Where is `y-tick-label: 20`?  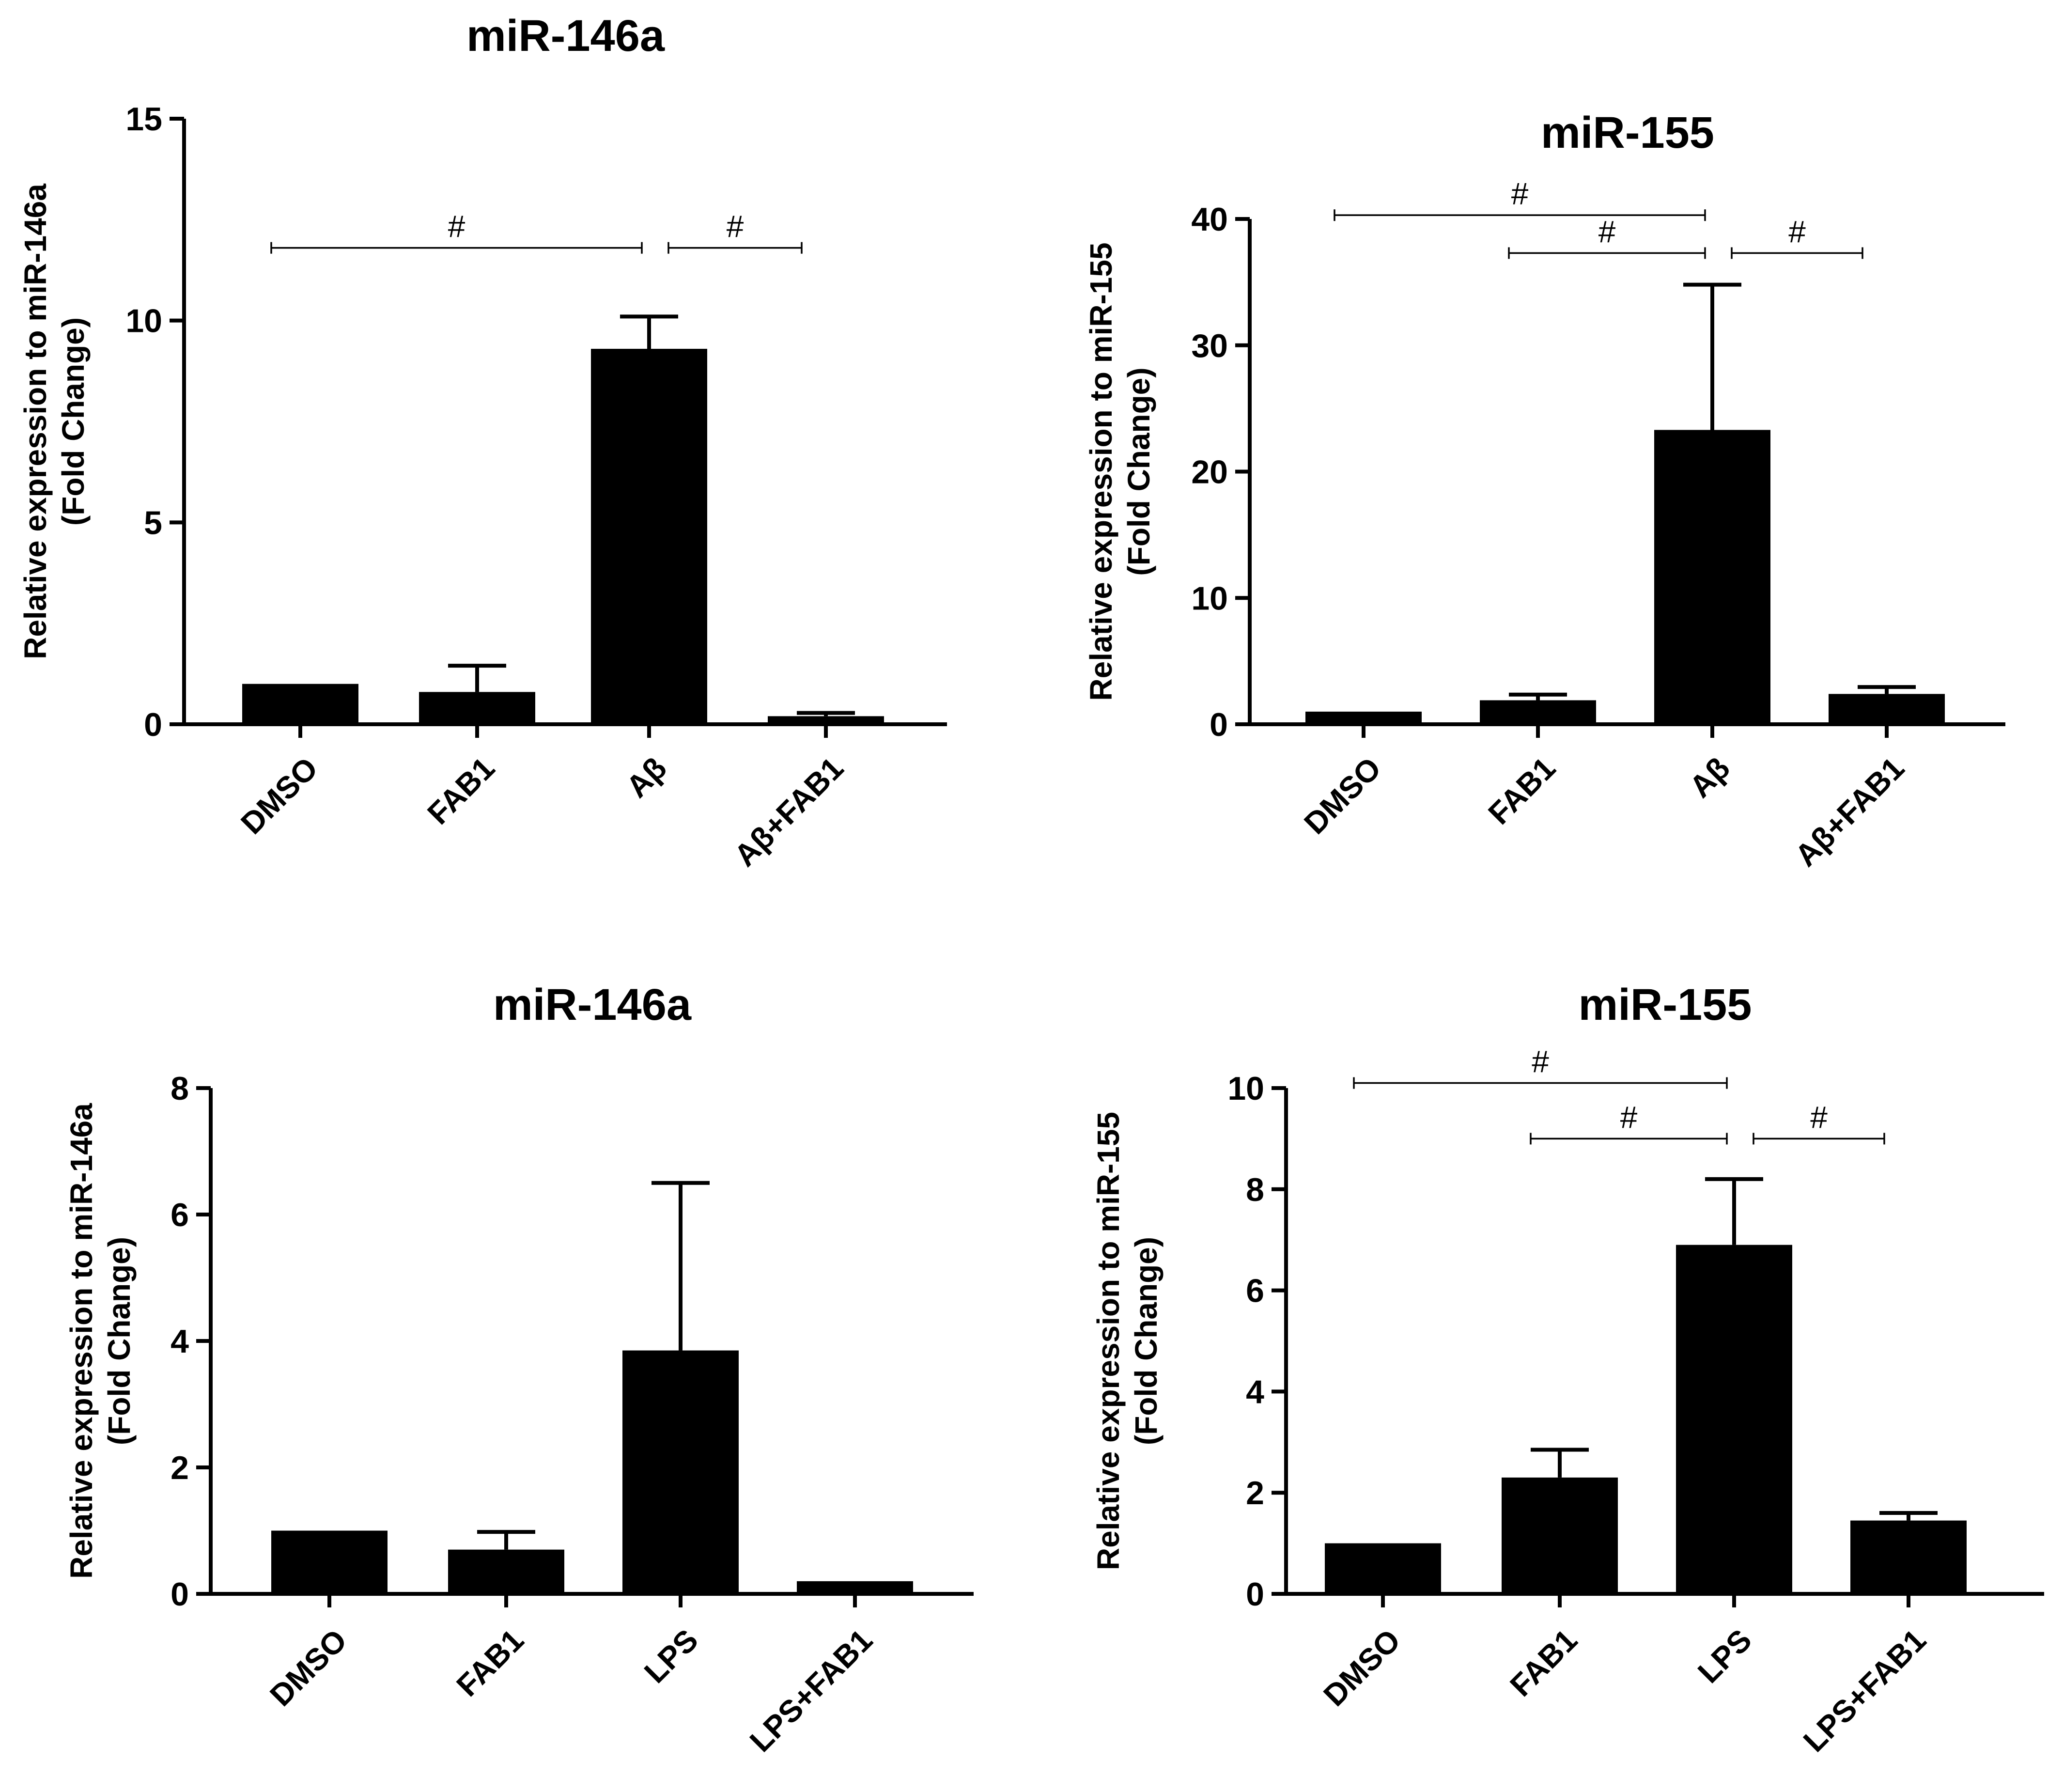
y-tick-label: 20 is located at coordinates (1209, 472).